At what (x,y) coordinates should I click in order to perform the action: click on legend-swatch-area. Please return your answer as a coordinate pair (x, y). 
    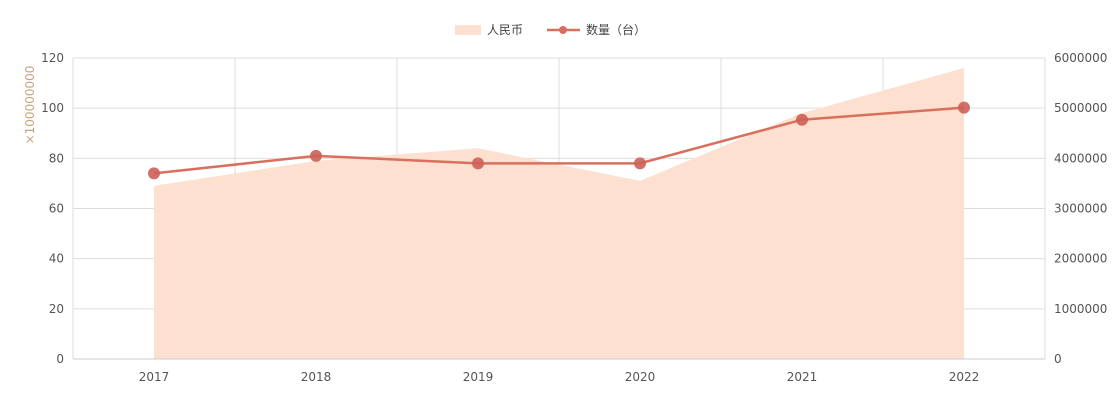
    Looking at the image, I should click on (468, 30).